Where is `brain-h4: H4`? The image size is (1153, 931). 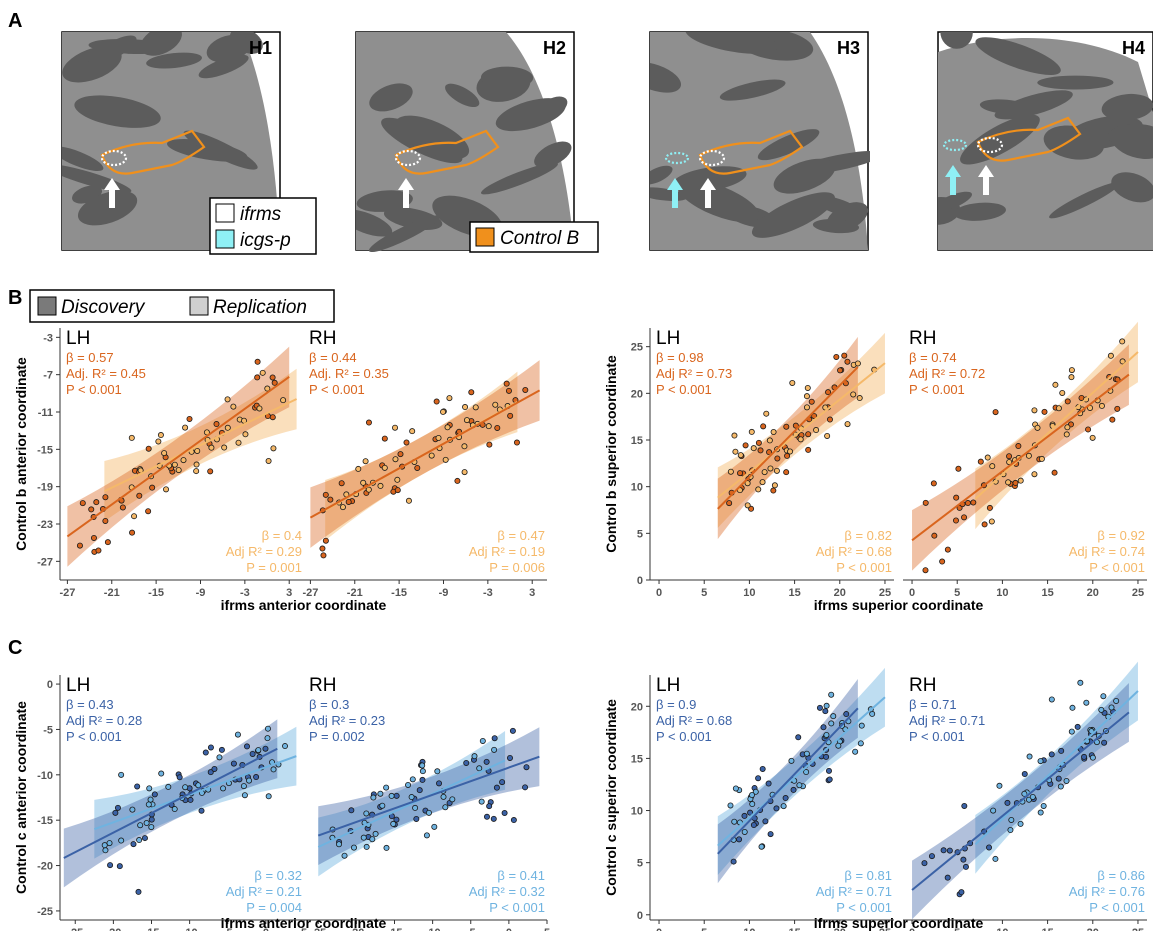
brain-h4: H4 is located at coordinates (1045, 141).